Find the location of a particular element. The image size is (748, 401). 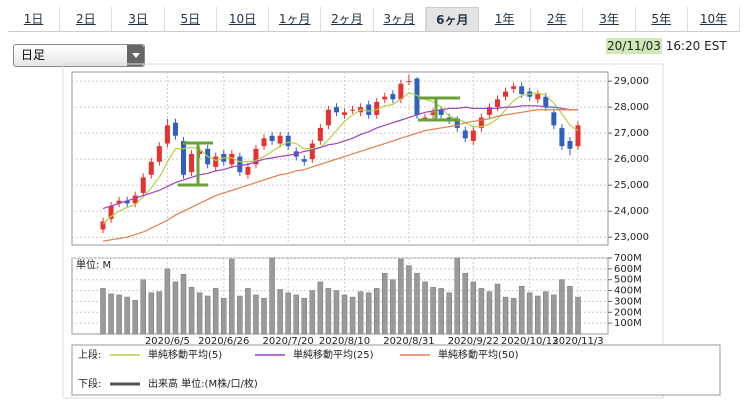

legend-entry: 単純移動平均(5) is located at coordinates (185, 354).